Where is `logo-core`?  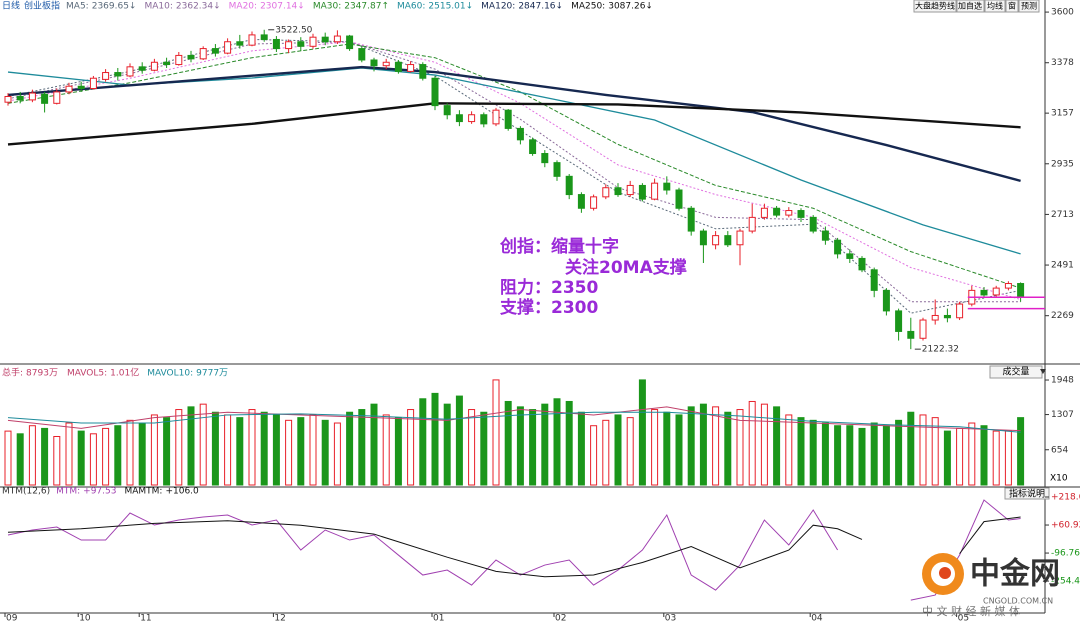
logo-core is located at coordinates (945, 573).